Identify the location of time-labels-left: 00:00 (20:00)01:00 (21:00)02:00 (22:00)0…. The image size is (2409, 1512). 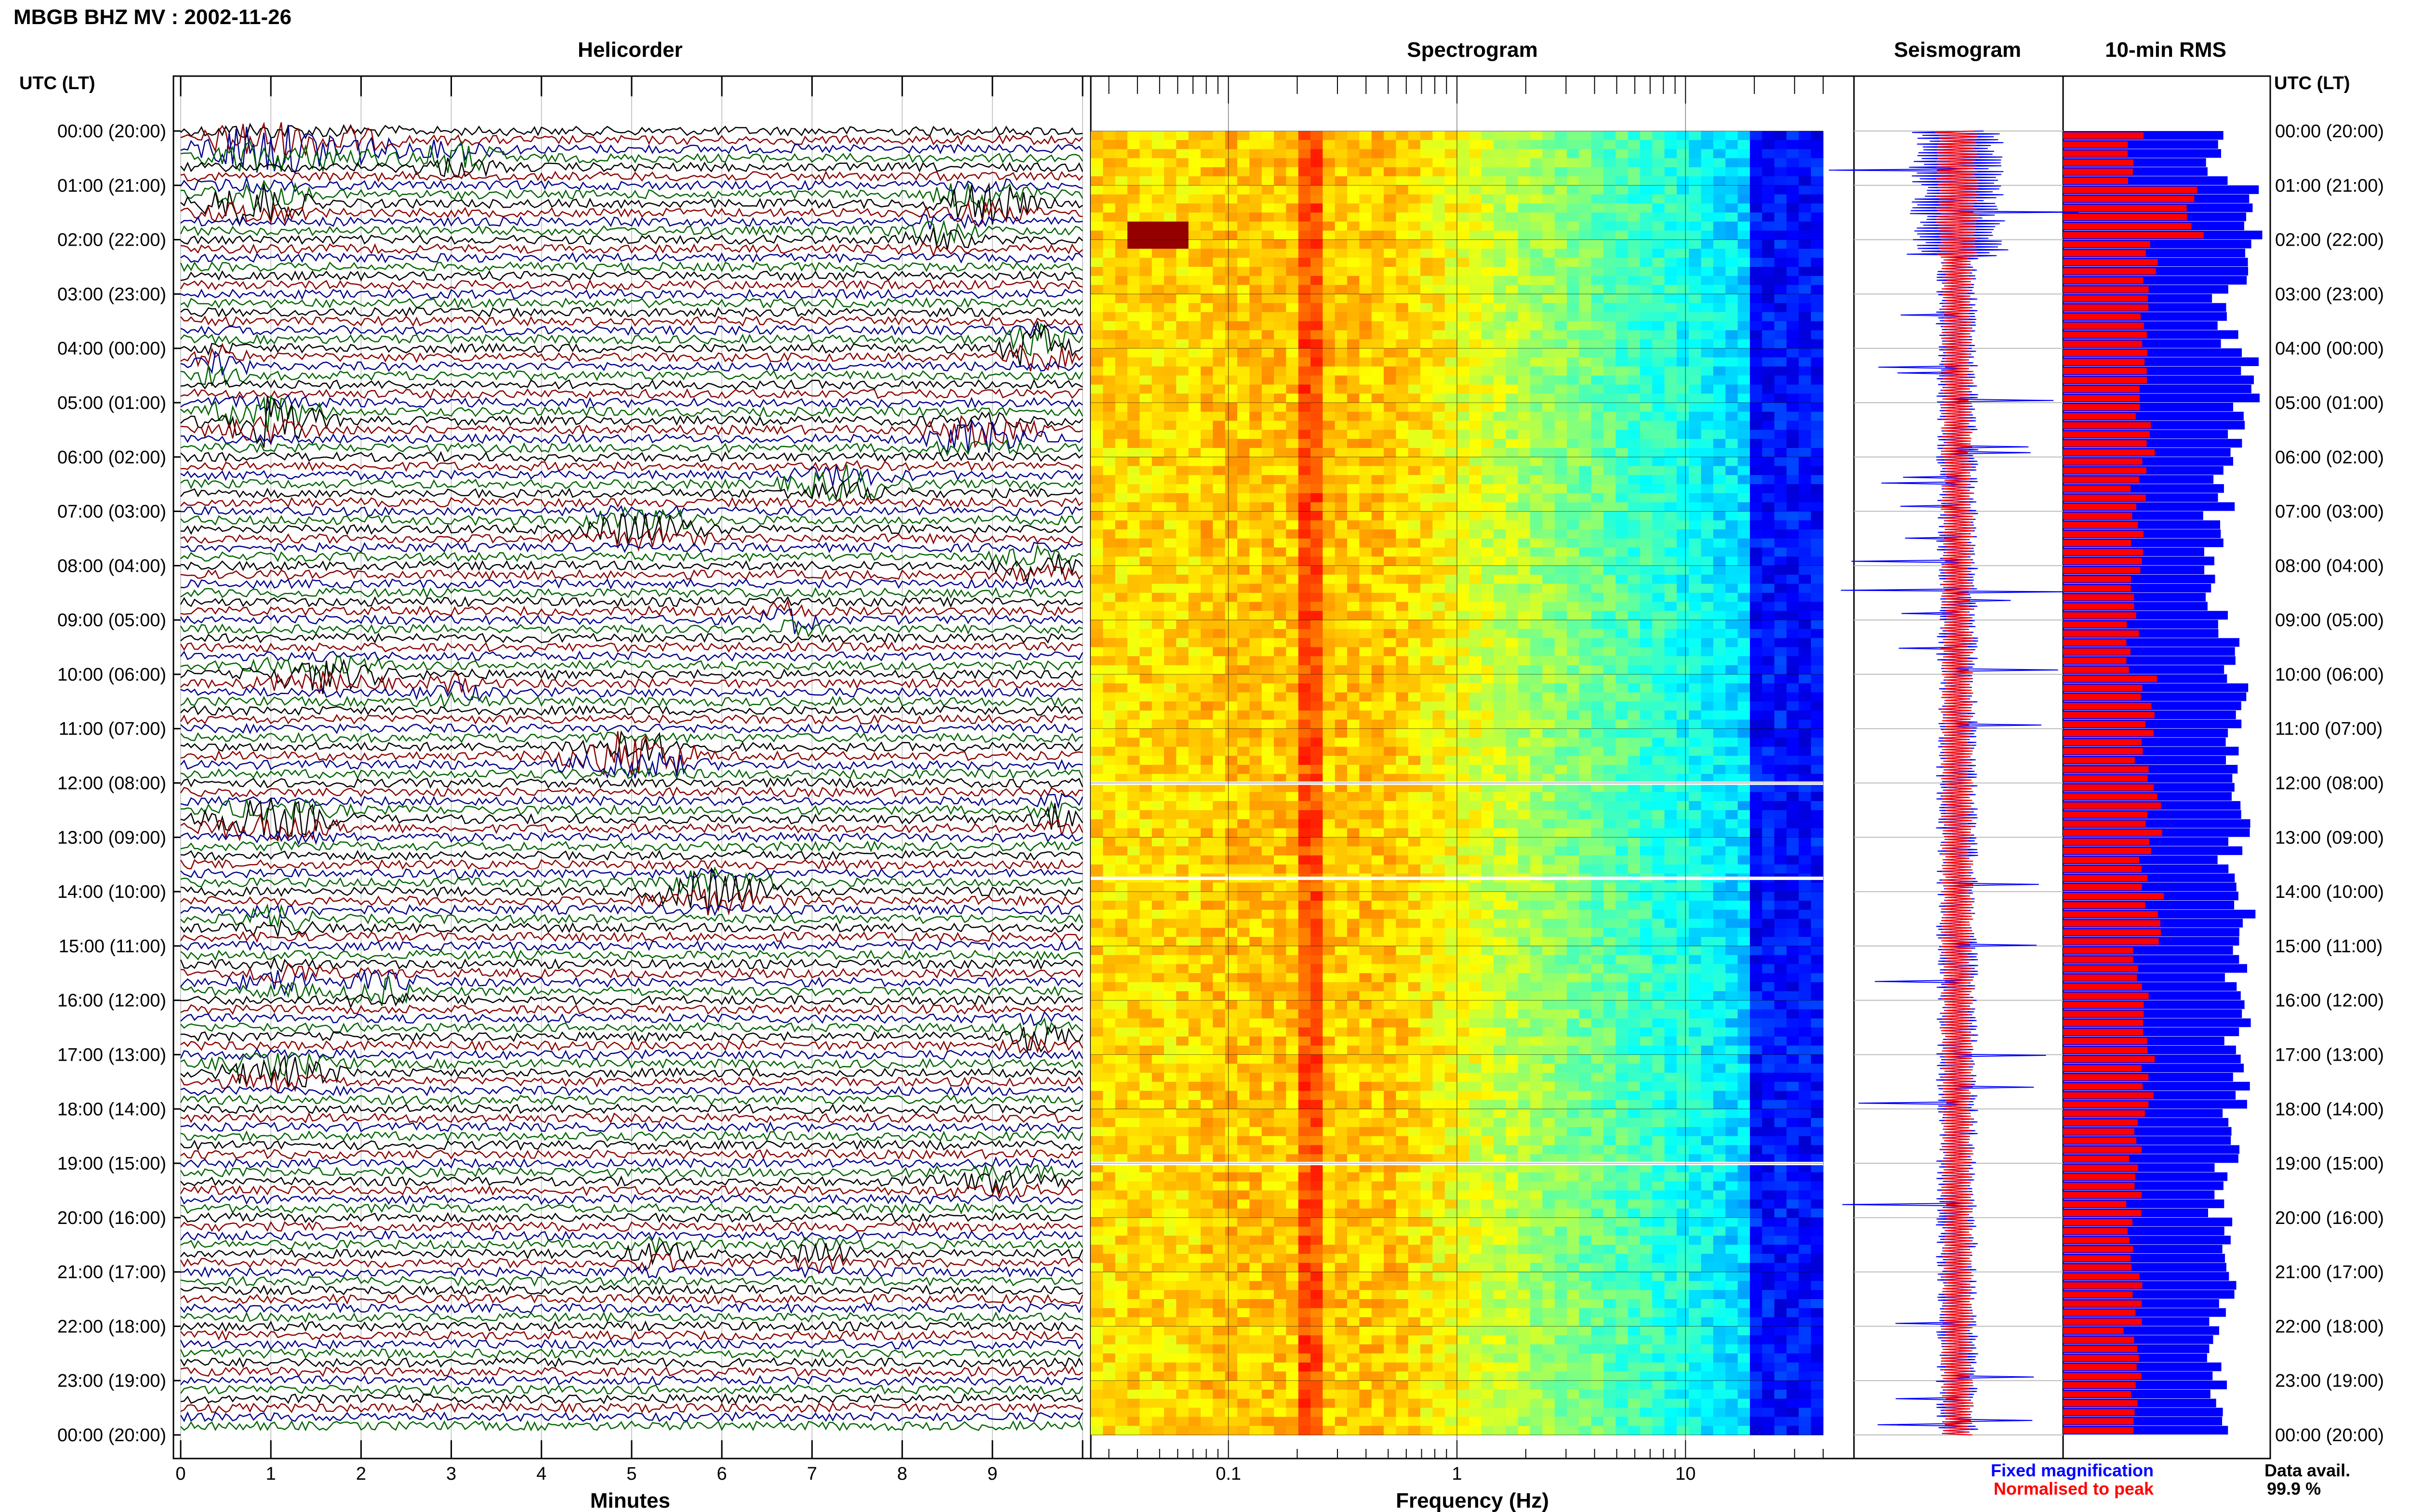
(111, 783).